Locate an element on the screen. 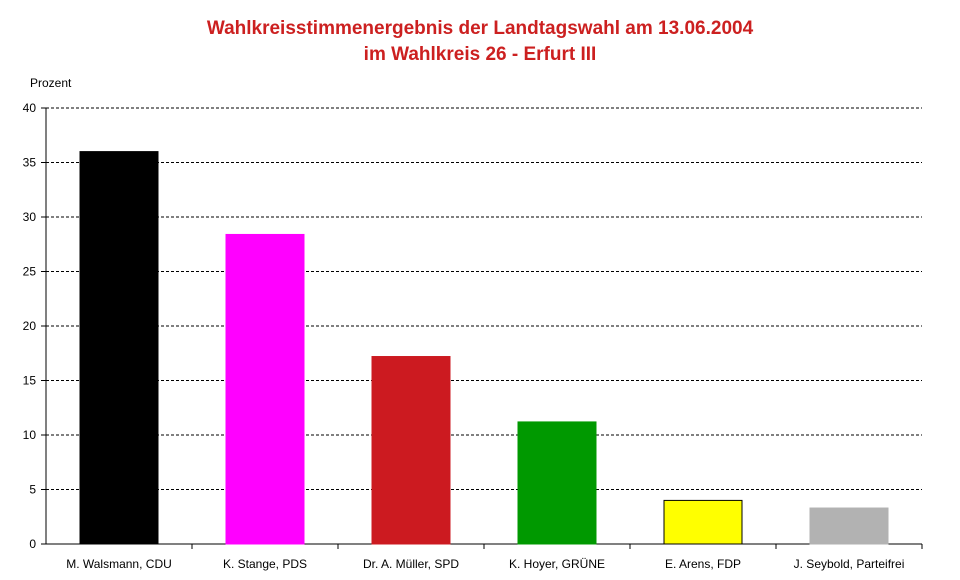 This screenshot has width=960, height=580. y-tick-label: 40 is located at coordinates (30, 108).